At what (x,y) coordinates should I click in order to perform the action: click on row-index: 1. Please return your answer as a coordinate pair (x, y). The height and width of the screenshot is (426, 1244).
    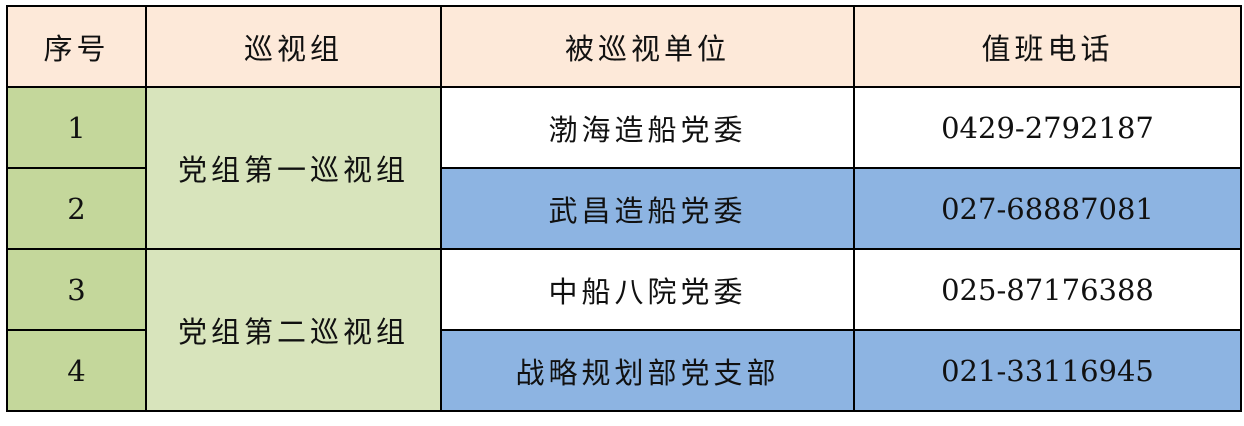
    Looking at the image, I should click on (76, 127).